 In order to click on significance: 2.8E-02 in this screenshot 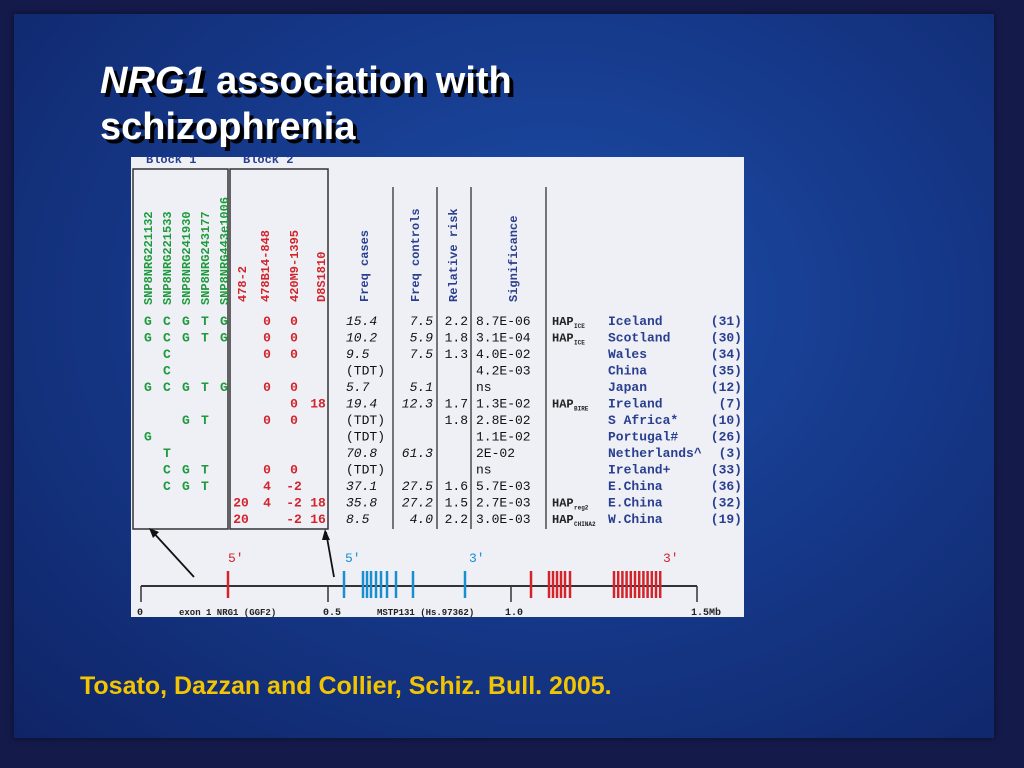, I will do `click(503, 420)`.